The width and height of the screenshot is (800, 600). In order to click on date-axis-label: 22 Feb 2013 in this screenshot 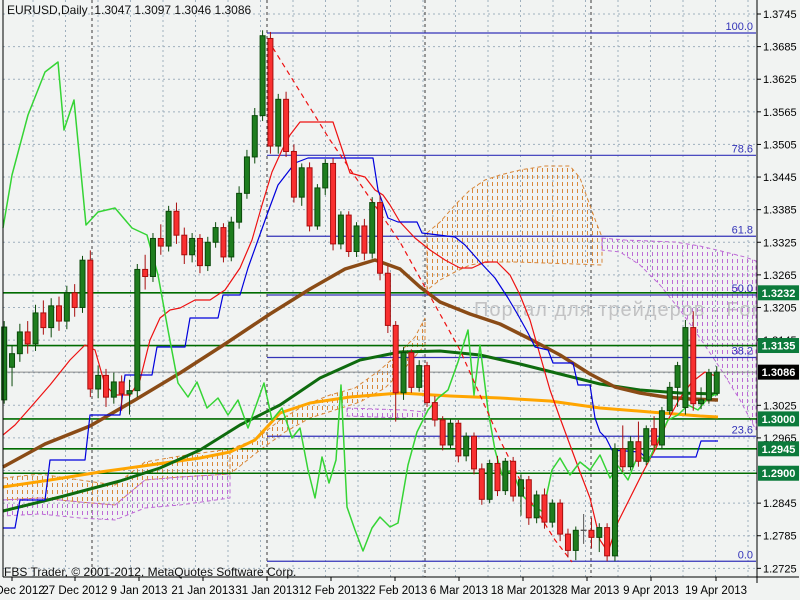, I will do `click(395, 591)`.